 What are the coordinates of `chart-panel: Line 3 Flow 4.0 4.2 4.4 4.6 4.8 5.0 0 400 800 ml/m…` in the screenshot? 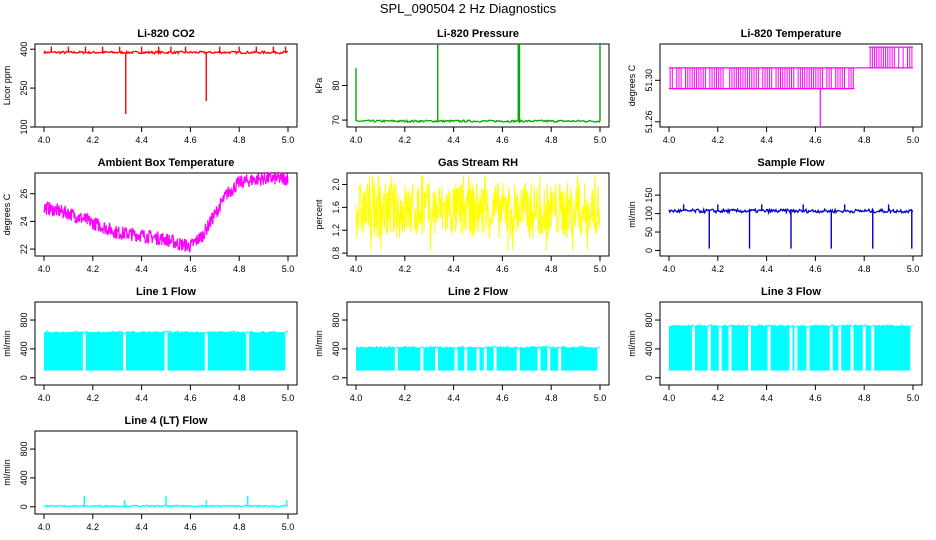 It's located at (775, 344).